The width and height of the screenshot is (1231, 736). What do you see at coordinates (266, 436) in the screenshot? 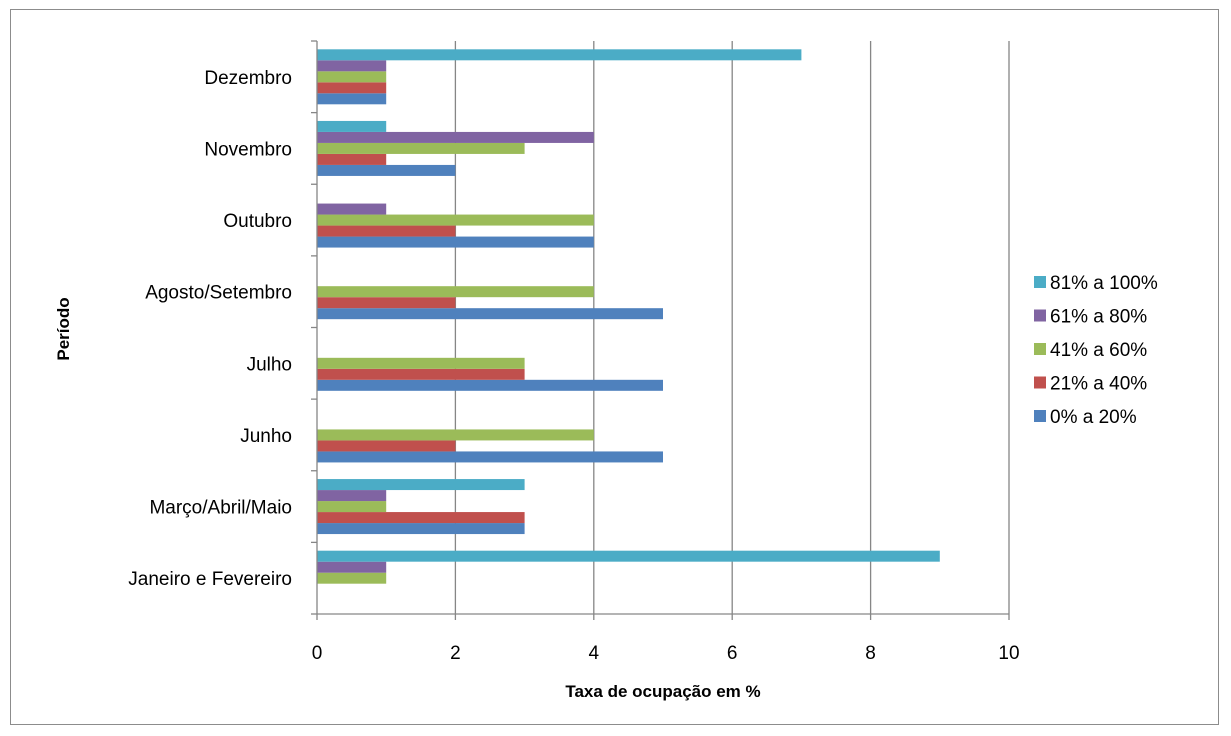
I see `y-category-label: Junho` at bounding box center [266, 436].